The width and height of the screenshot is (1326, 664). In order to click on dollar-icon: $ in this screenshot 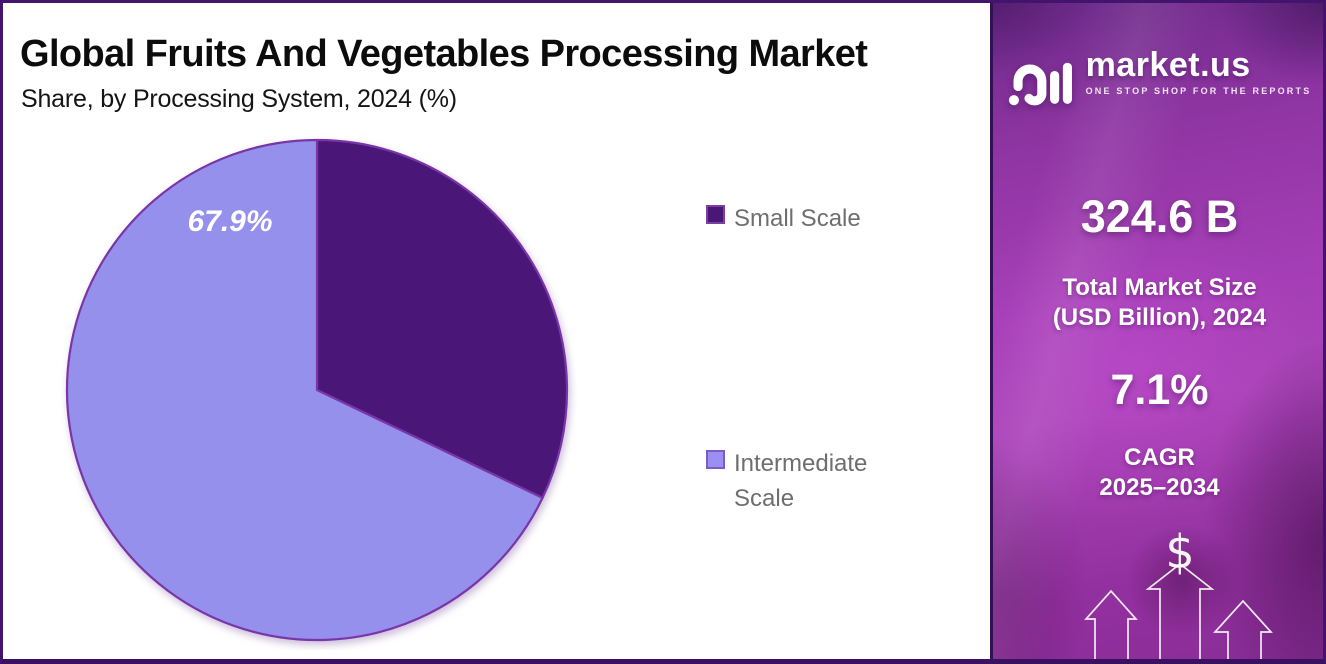, I will do `click(1180, 552)`.